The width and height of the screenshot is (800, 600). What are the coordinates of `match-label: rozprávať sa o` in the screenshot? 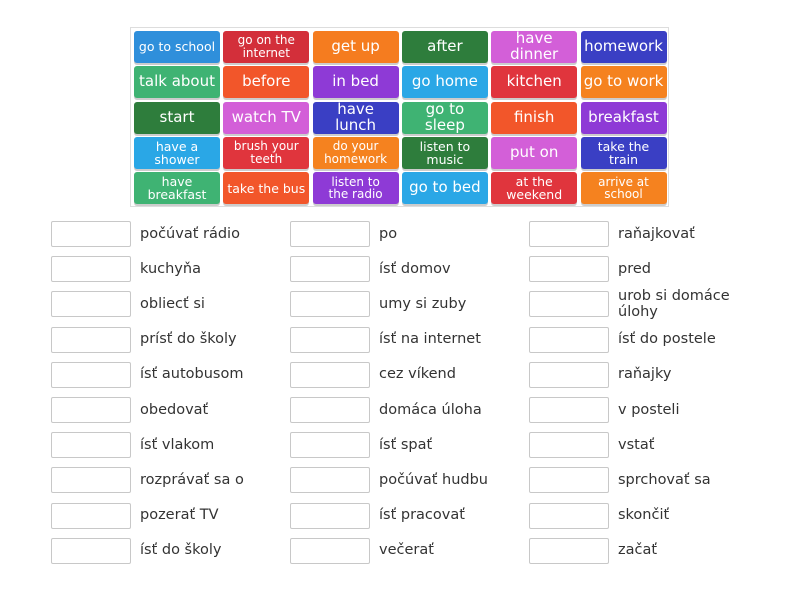 It's located at (192, 480).